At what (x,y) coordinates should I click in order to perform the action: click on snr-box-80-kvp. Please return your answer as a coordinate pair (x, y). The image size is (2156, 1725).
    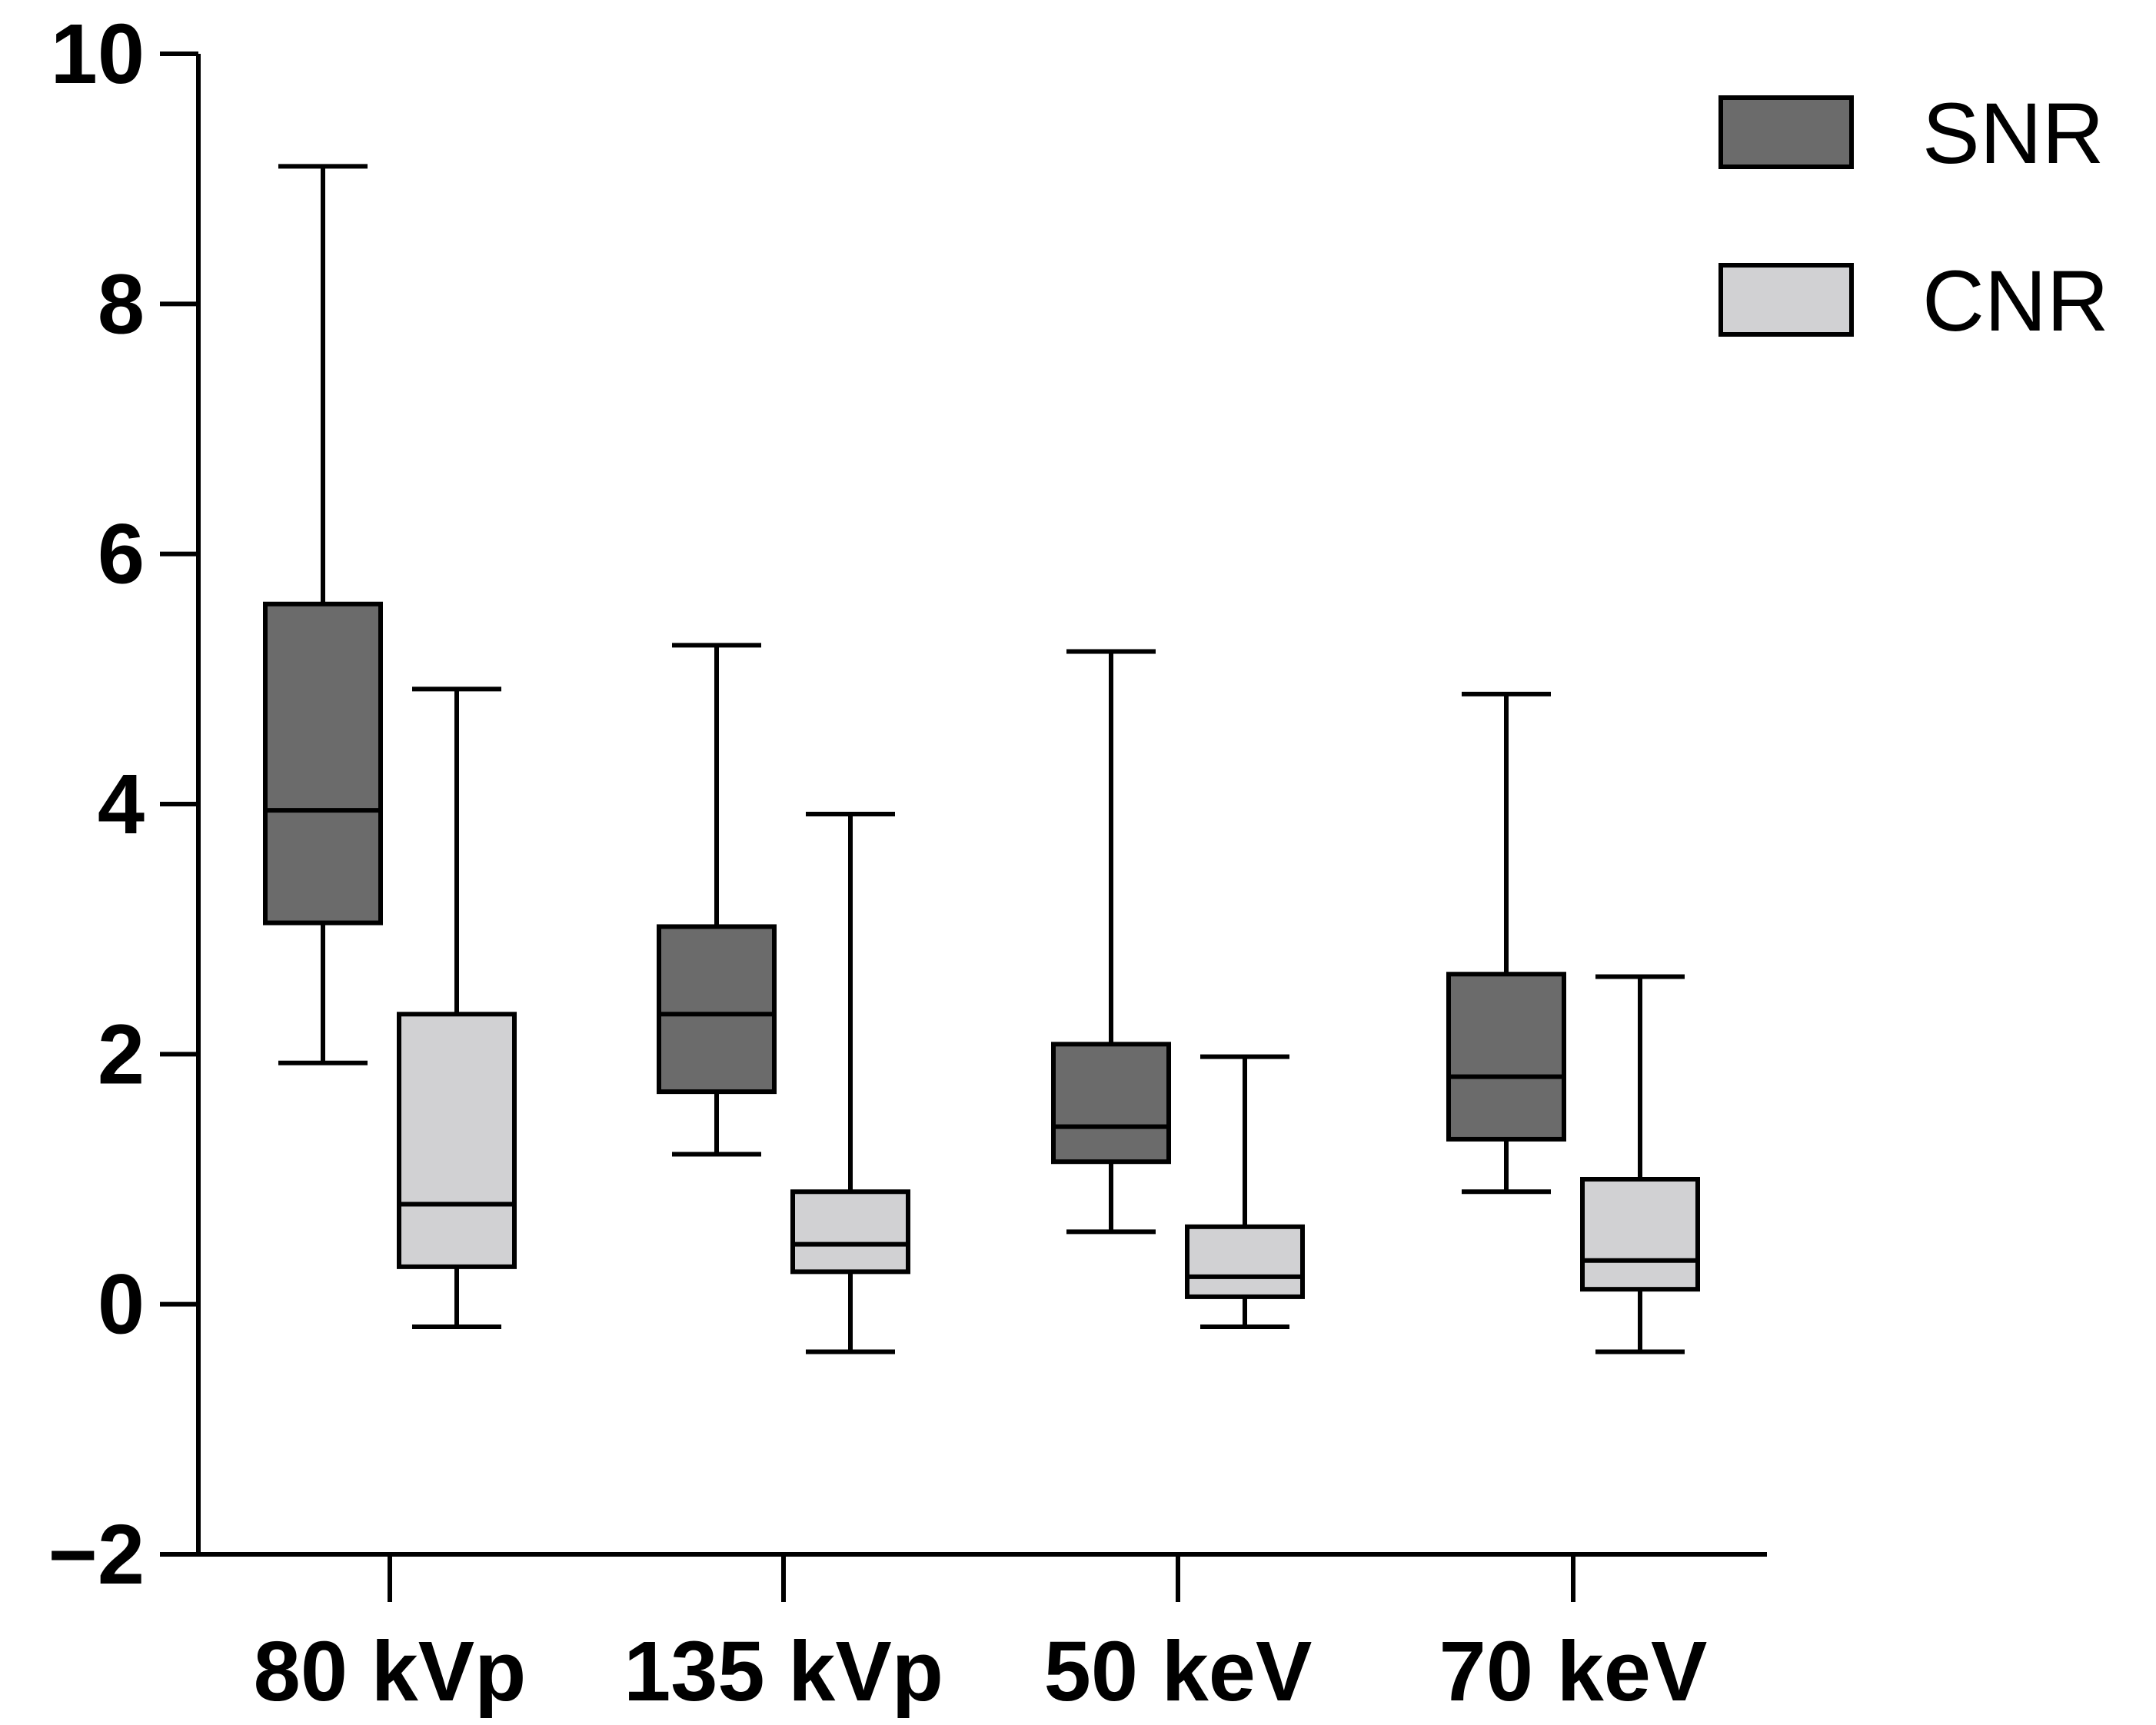
    Looking at the image, I should click on (323, 614).